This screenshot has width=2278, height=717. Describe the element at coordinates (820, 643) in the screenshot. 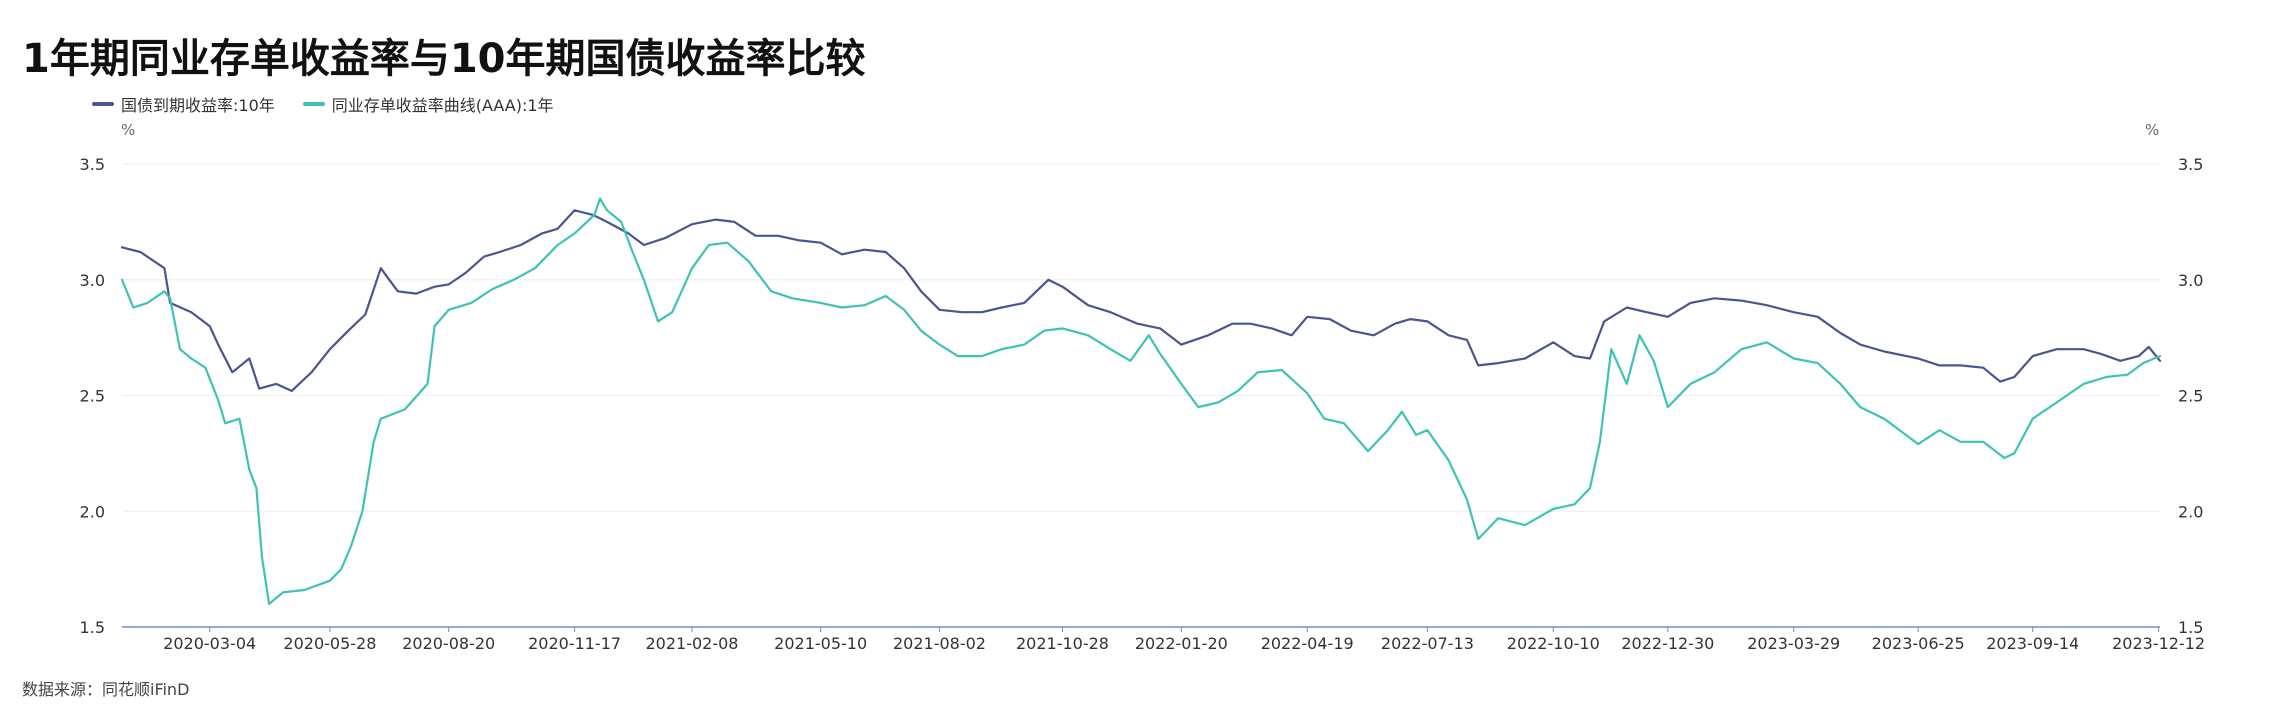

I see `x-tick-label: 2021-05-10` at that location.